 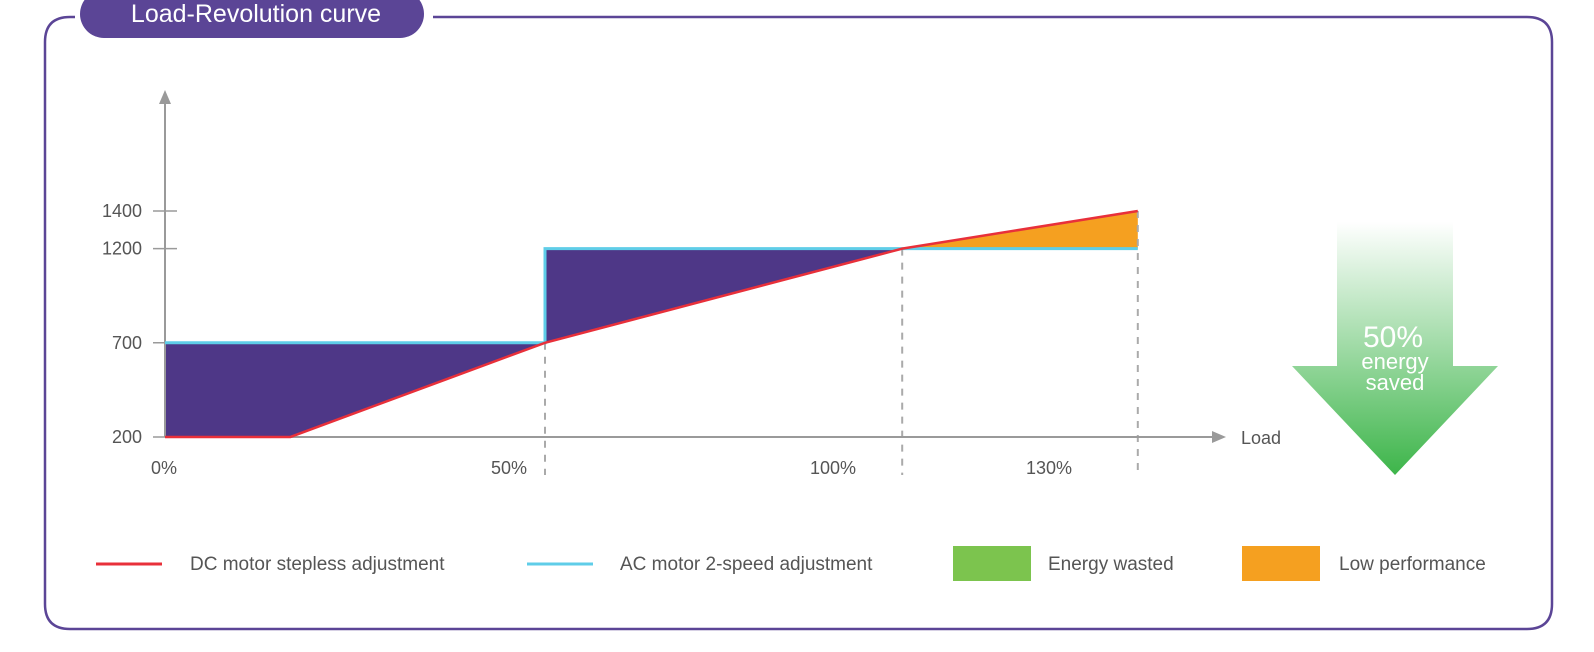 What do you see at coordinates (122, 249) in the screenshot?
I see `y-tick-label-1200: 1200` at bounding box center [122, 249].